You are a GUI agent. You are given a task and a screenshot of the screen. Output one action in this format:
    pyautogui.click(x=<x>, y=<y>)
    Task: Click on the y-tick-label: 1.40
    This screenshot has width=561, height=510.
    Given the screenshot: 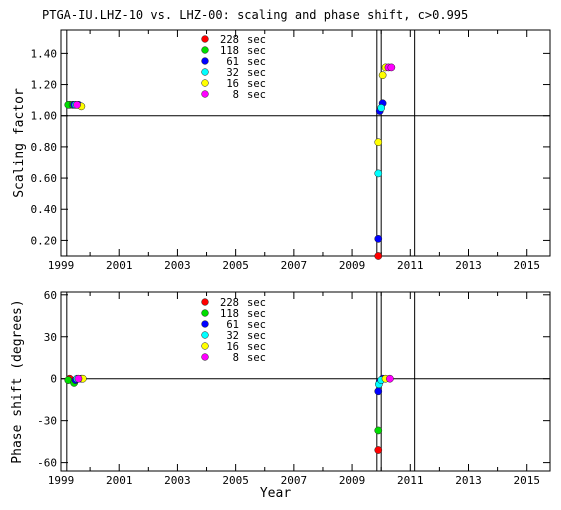 What is the action you would take?
    pyautogui.click(x=44, y=53)
    